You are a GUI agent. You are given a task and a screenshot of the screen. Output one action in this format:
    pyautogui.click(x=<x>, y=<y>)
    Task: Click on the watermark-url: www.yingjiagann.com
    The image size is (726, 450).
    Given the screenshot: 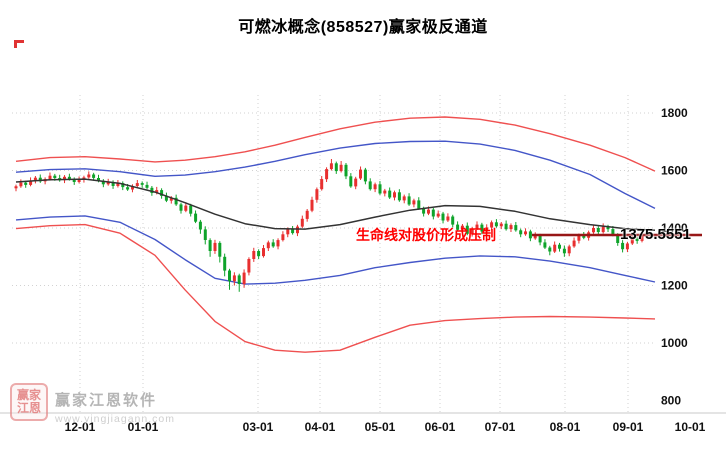 What is the action you would take?
    pyautogui.click(x=115, y=419)
    